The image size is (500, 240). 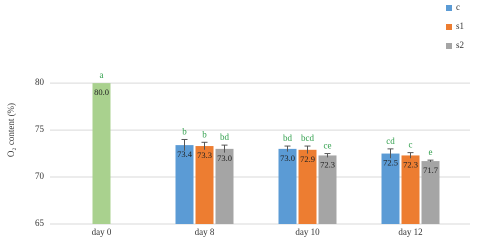 What do you see at coordinates (185, 154) in the screenshot?
I see `value-label: 73.4` at bounding box center [185, 154].